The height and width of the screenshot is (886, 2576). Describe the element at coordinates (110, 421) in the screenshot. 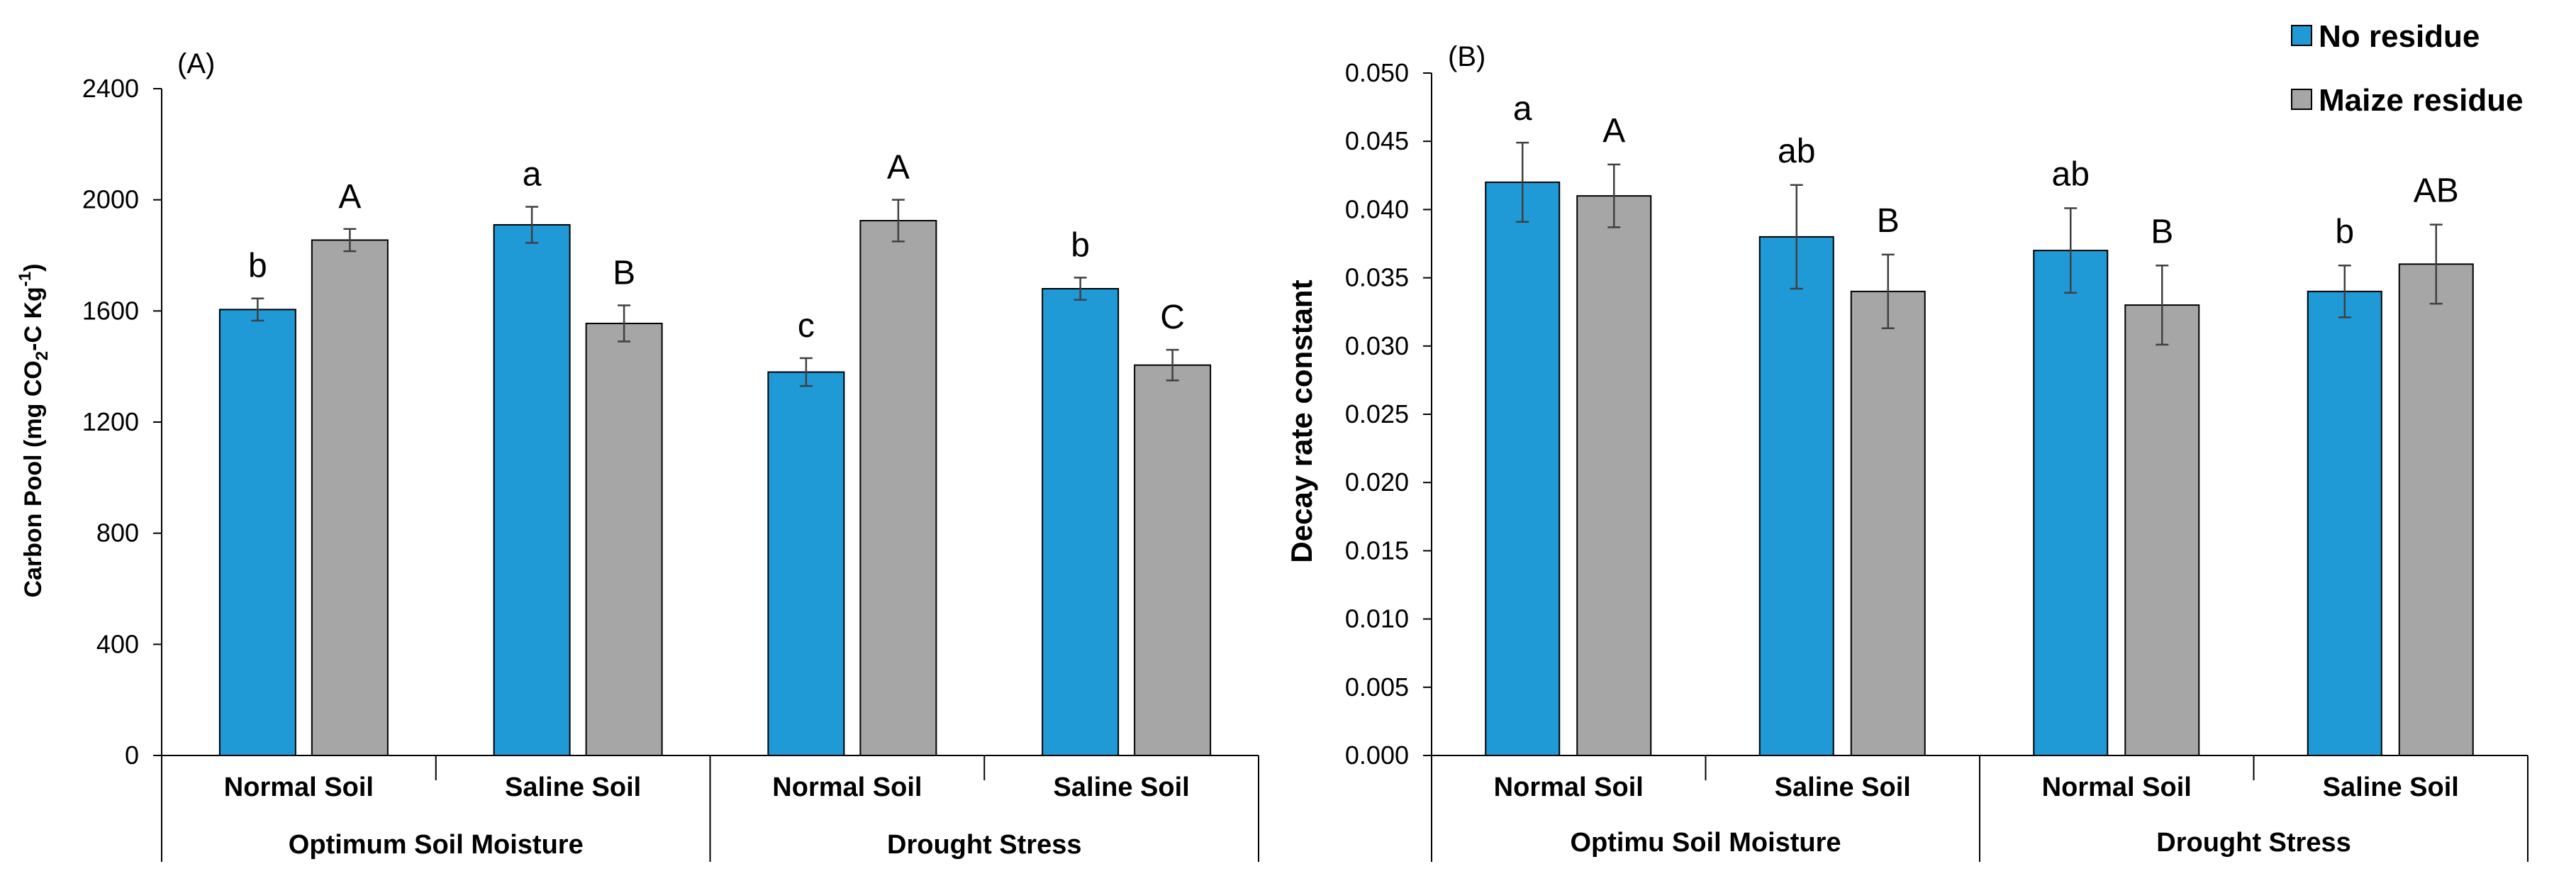

I see `y-tick-label: 1200` at that location.